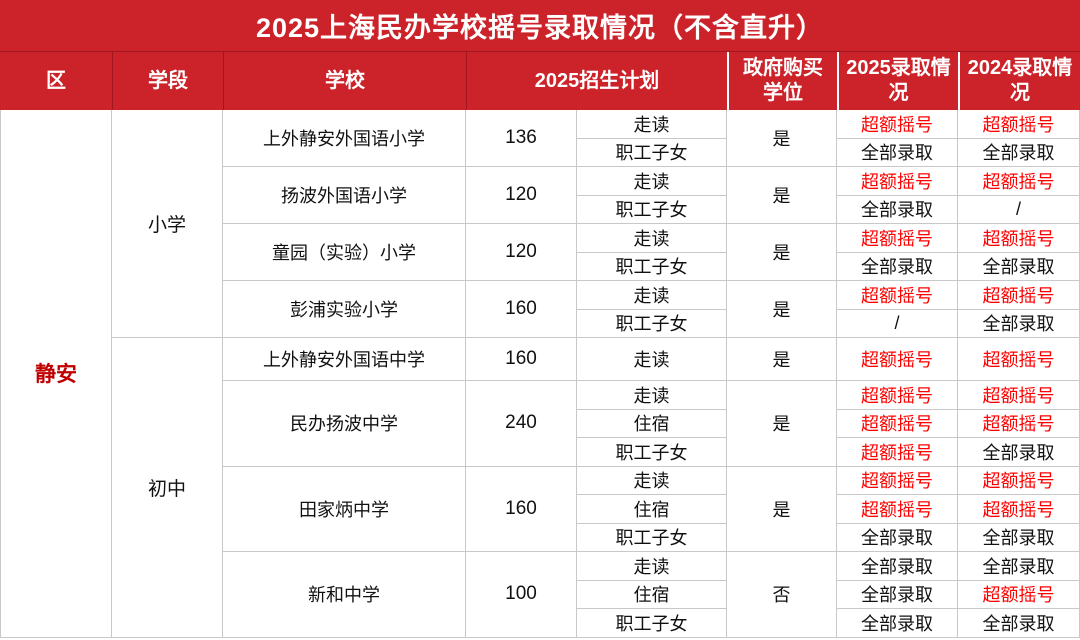 The image size is (1080, 640). Describe the element at coordinates (540, 309) in the screenshot. I see `table-row: 彭浦实验小学 160 走读是超额摇号 超额摇号` at that location.